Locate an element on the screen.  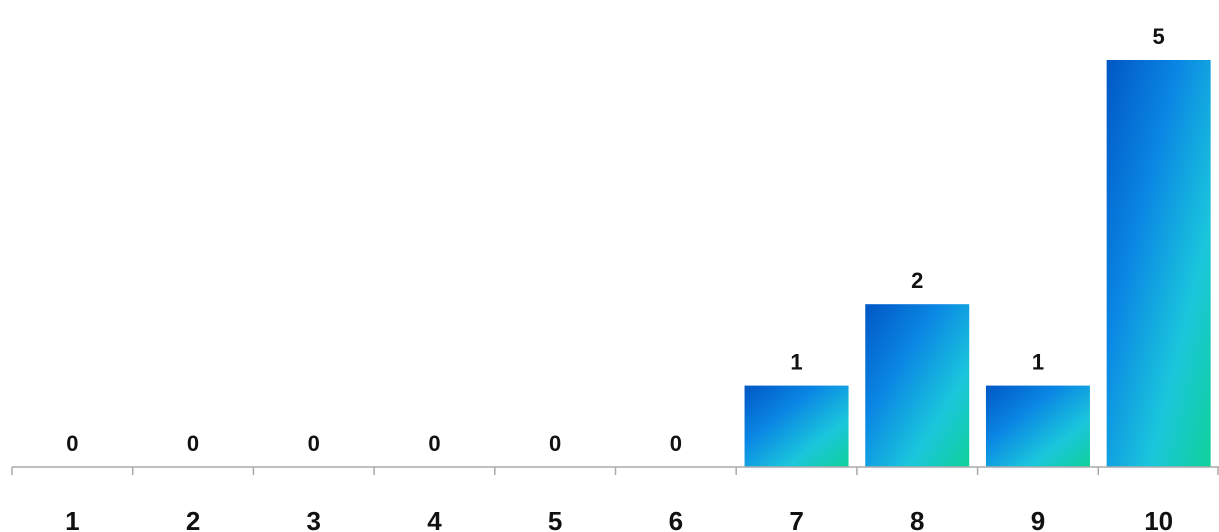
data-label-6: 0 is located at coordinates (676, 443).